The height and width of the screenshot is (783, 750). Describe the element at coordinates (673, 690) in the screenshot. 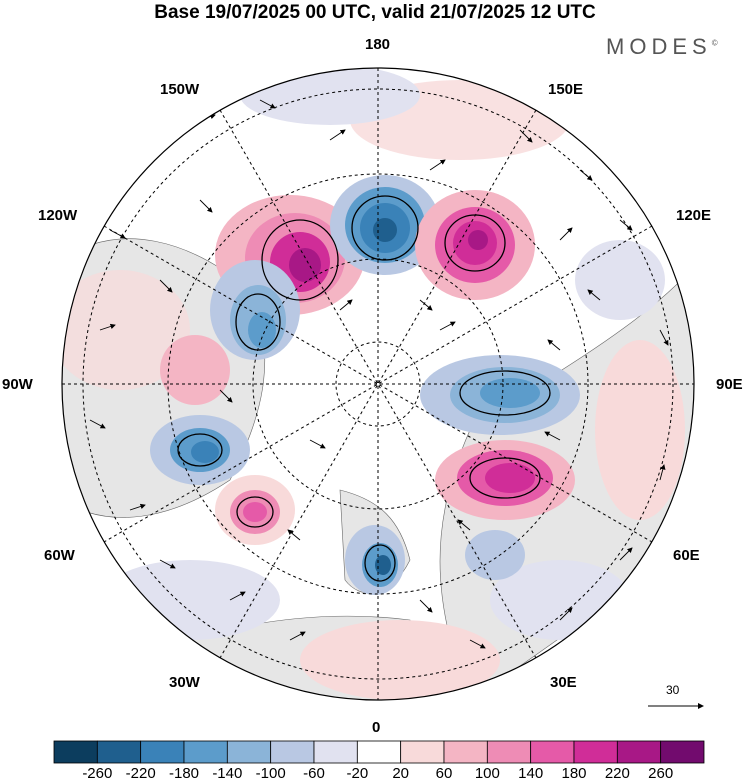

I see `reference-vector-value: 30` at that location.